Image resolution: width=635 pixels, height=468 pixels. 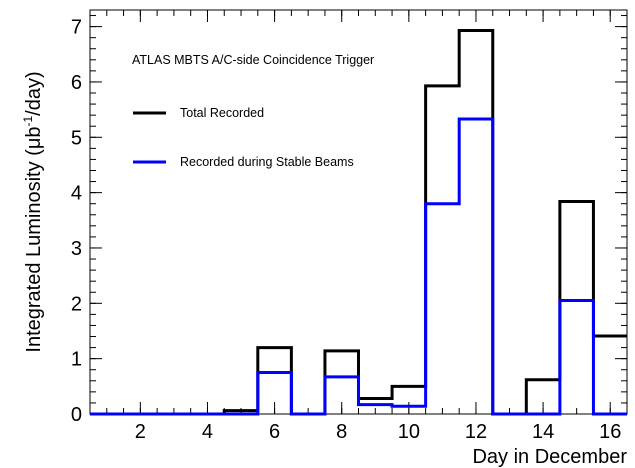 I want to click on y-tick-label: 5, so click(x=76, y=138).